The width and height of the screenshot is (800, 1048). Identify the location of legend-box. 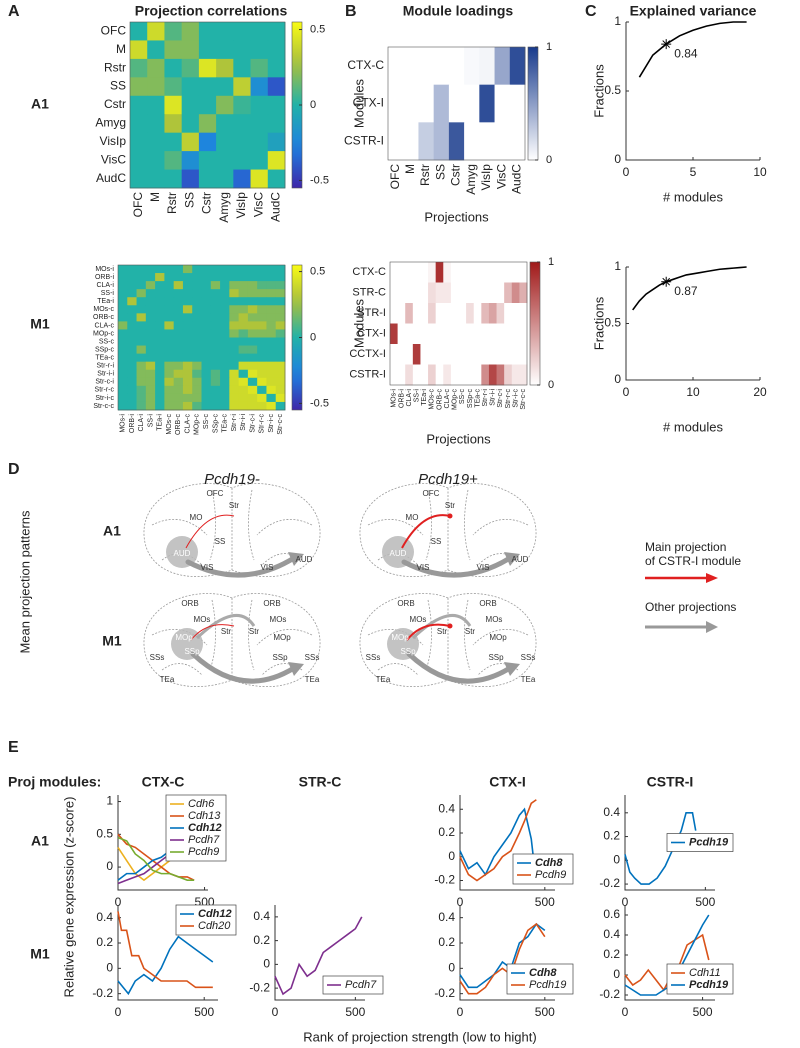
(540, 979).